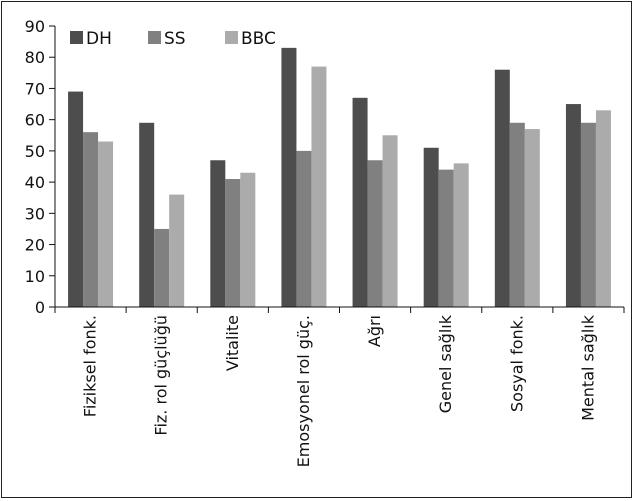 The image size is (635, 501). Describe the element at coordinates (35, 120) in the screenshot. I see `y-tick-label: 60` at that location.